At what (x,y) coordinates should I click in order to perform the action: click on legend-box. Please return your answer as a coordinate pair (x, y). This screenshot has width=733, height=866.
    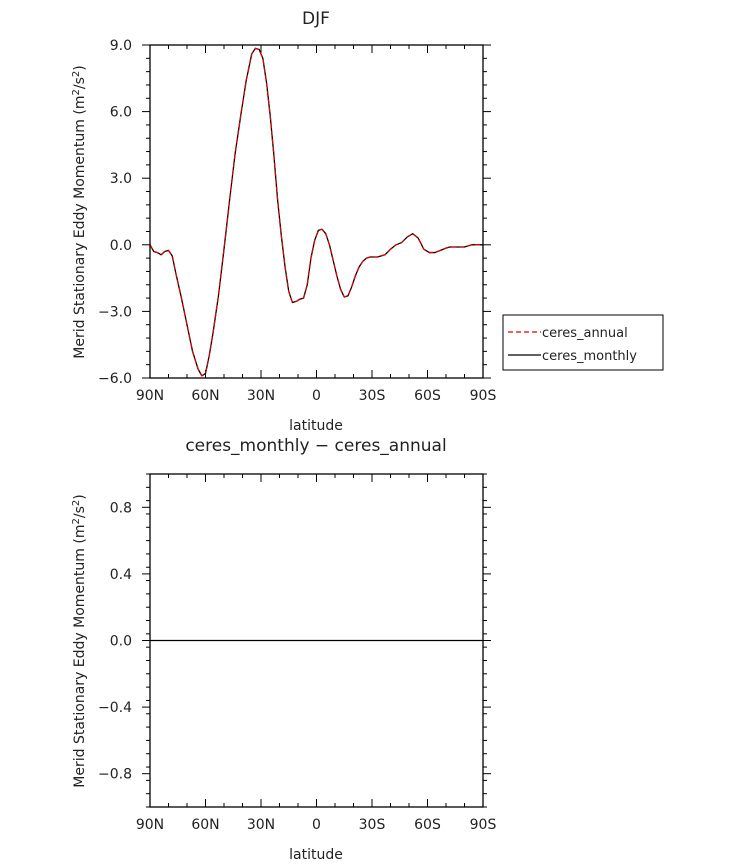
    Looking at the image, I should click on (583, 342).